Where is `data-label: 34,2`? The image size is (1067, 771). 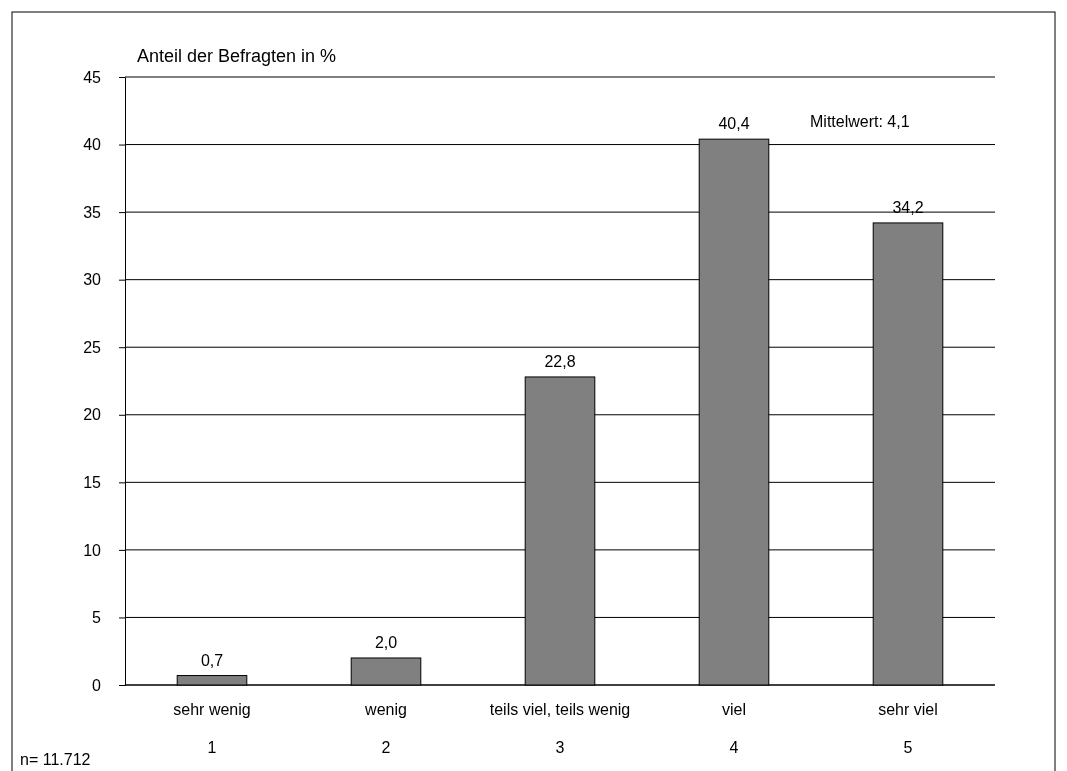
data-label: 34,2 is located at coordinates (908, 207).